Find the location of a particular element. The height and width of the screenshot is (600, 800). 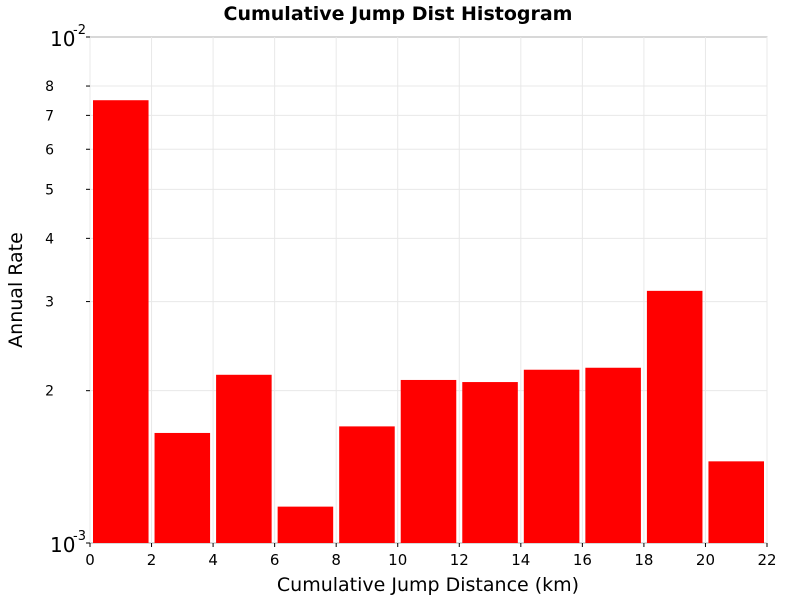

x-tick-label: 20 is located at coordinates (705, 560).